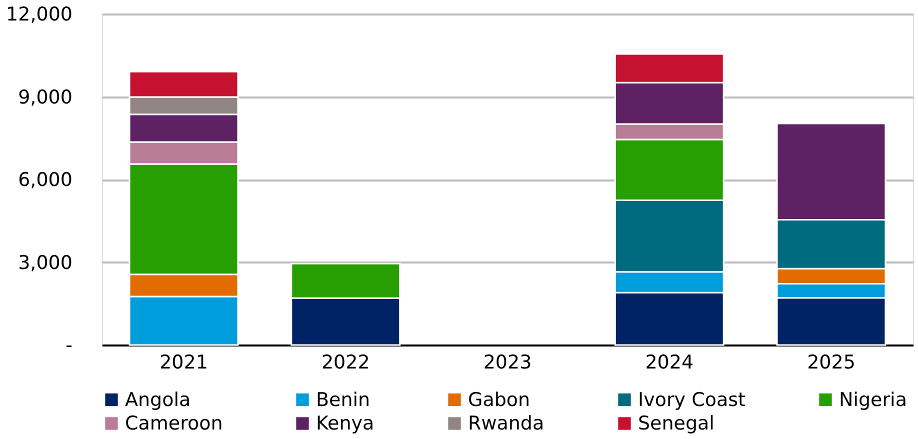  Describe the element at coordinates (345, 363) in the screenshot. I see `x-tick-label: 2022` at that location.